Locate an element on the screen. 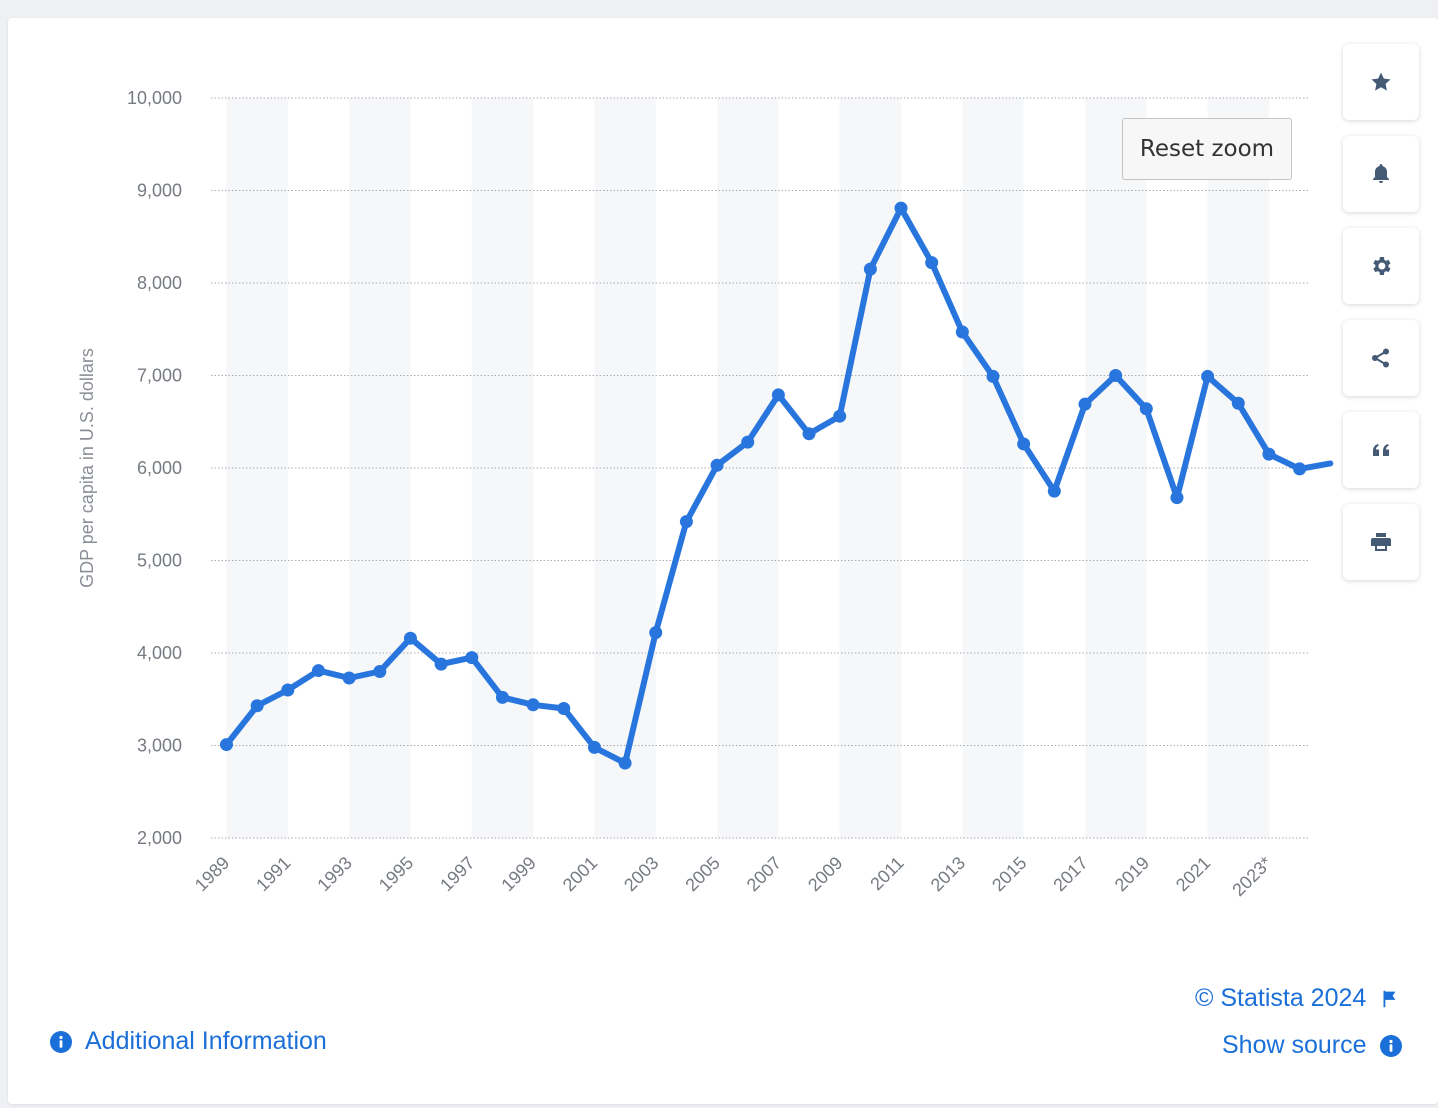 Image resolution: width=1438 pixels, height=1108 pixels. favorite-button is located at coordinates (1381, 82).